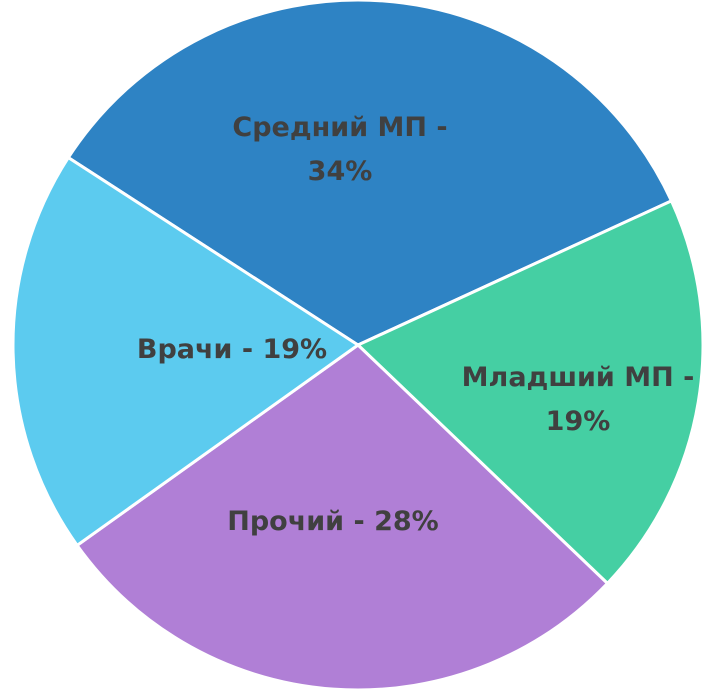 This screenshot has height=690, width=717. What do you see at coordinates (333, 521) in the screenshot?
I see `slice-label: Прочий - 28%` at bounding box center [333, 521].